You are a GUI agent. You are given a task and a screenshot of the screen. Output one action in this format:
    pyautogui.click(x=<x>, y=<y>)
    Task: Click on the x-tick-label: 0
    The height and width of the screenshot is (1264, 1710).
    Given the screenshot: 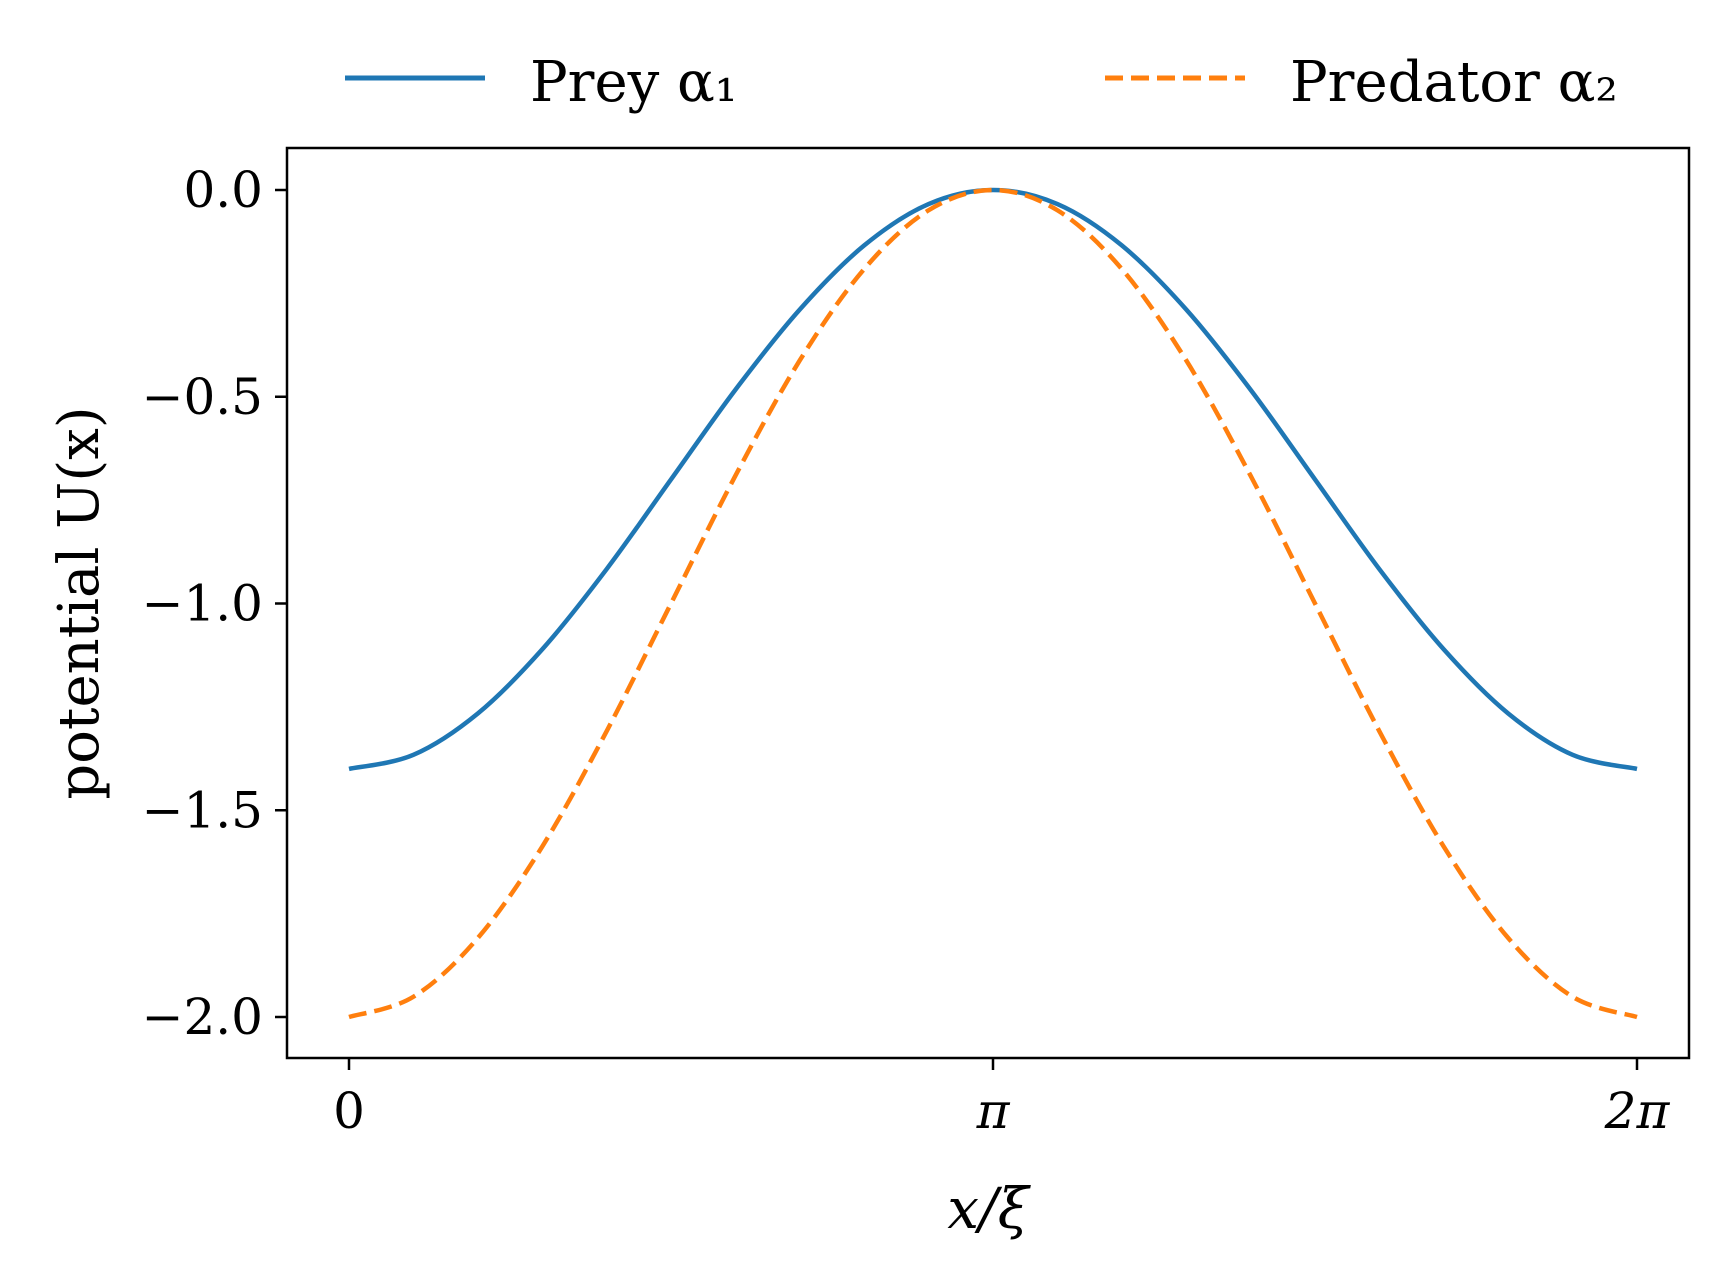 What is the action you would take?
    pyautogui.click(x=349, y=1111)
    